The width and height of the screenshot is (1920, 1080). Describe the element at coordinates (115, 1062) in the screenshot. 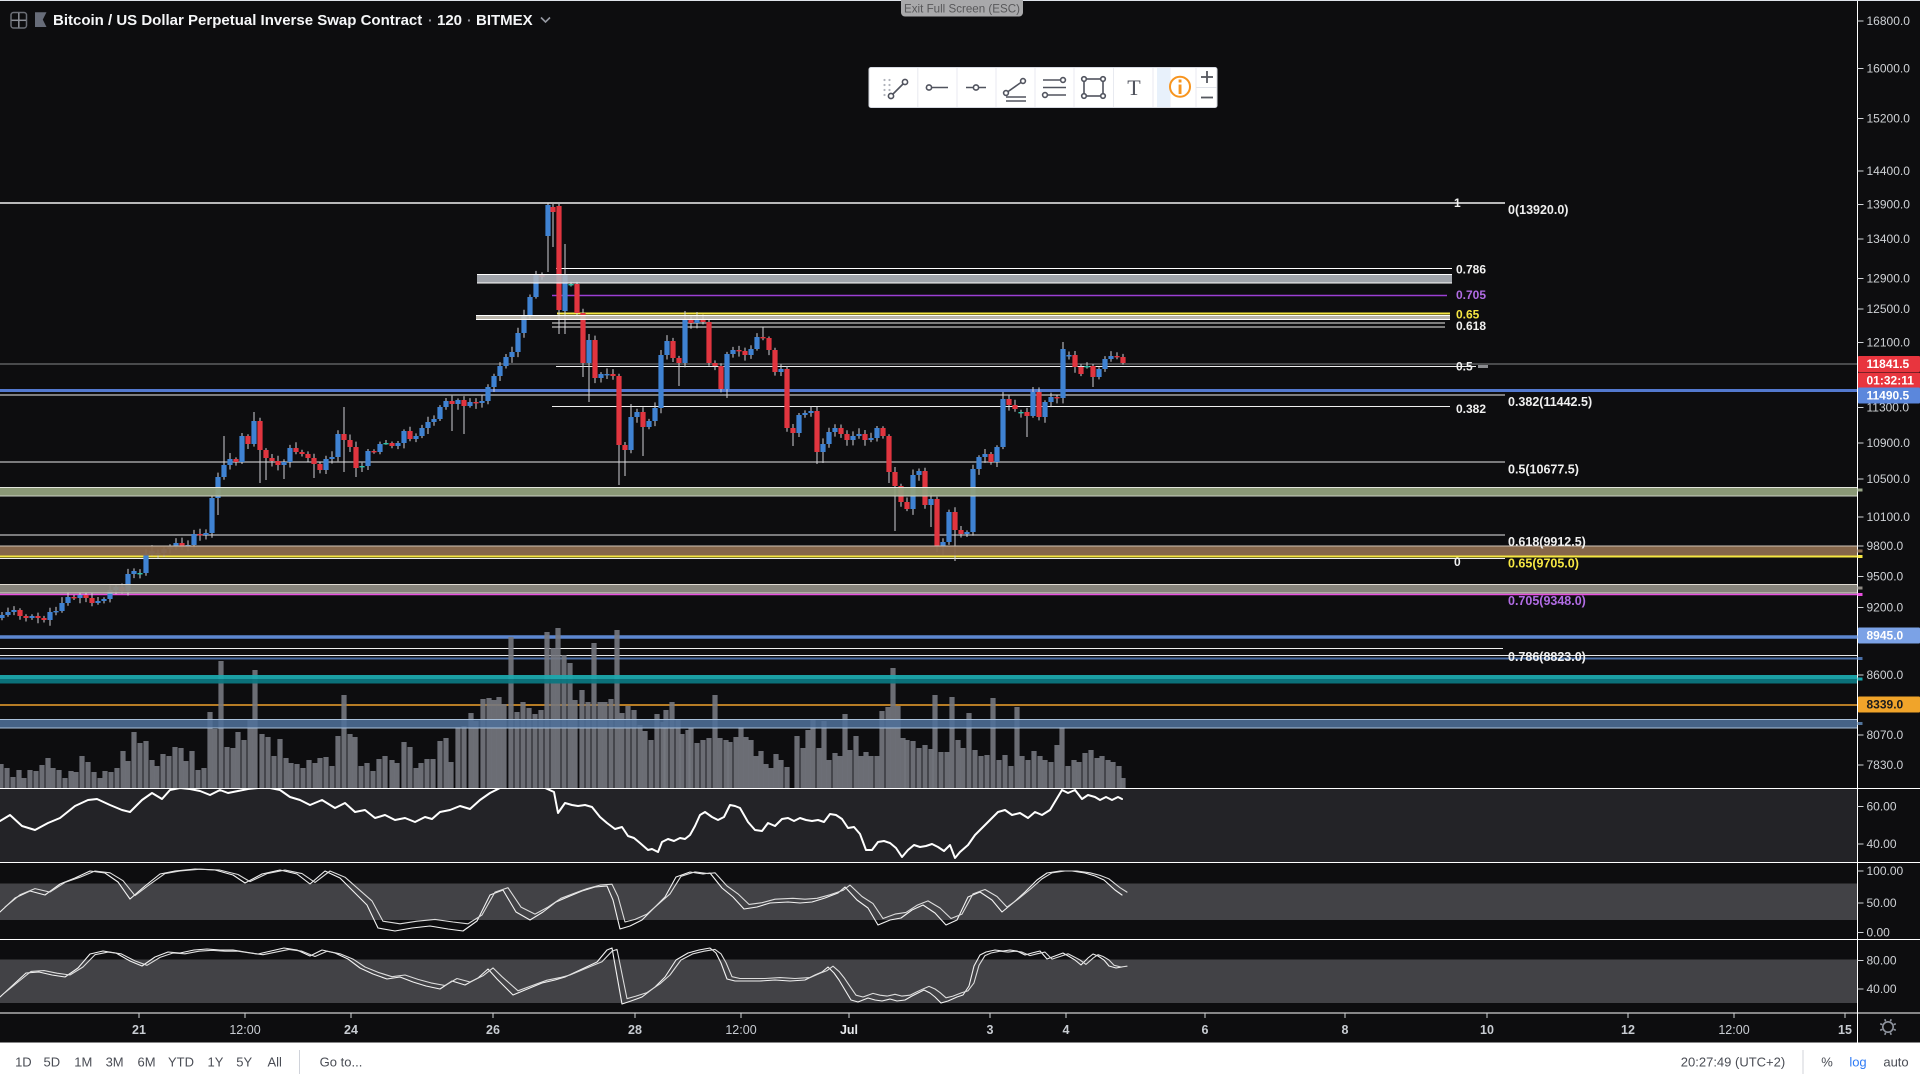

I see `svg-text: 3M` at that location.